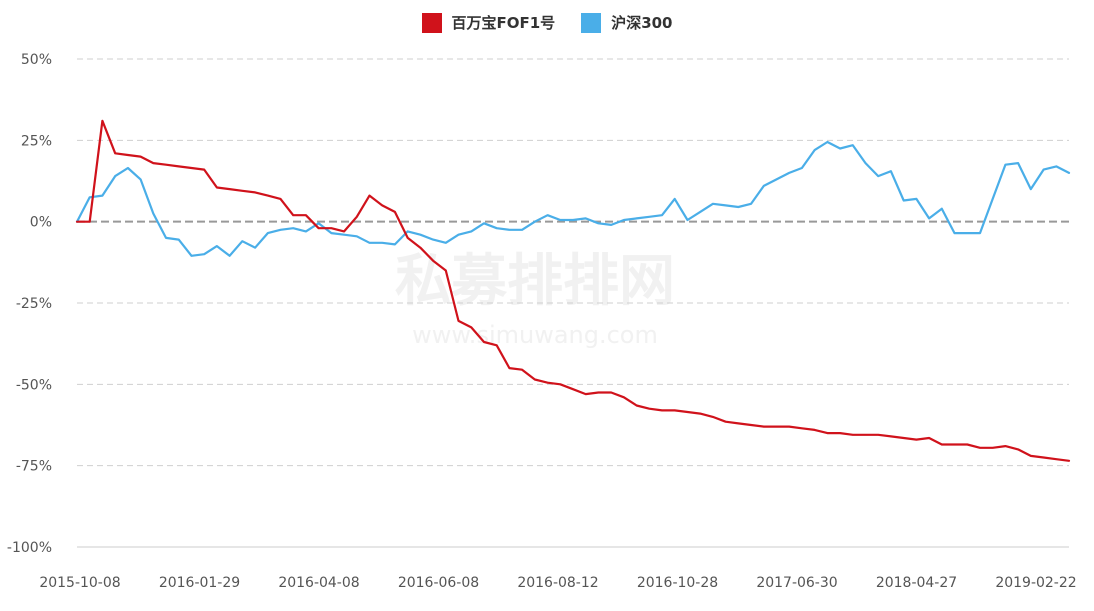  What do you see at coordinates (677, 583) in the screenshot?
I see `x-tick-label-5: 2016-10-28` at bounding box center [677, 583].